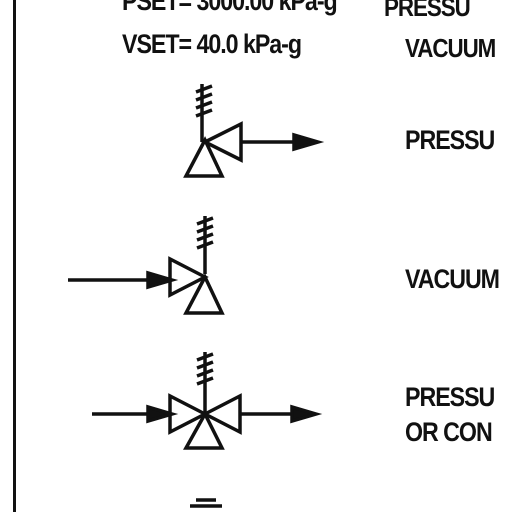  I want to click on vset-label: VSET= 40.0 kPa-g, so click(212, 44).